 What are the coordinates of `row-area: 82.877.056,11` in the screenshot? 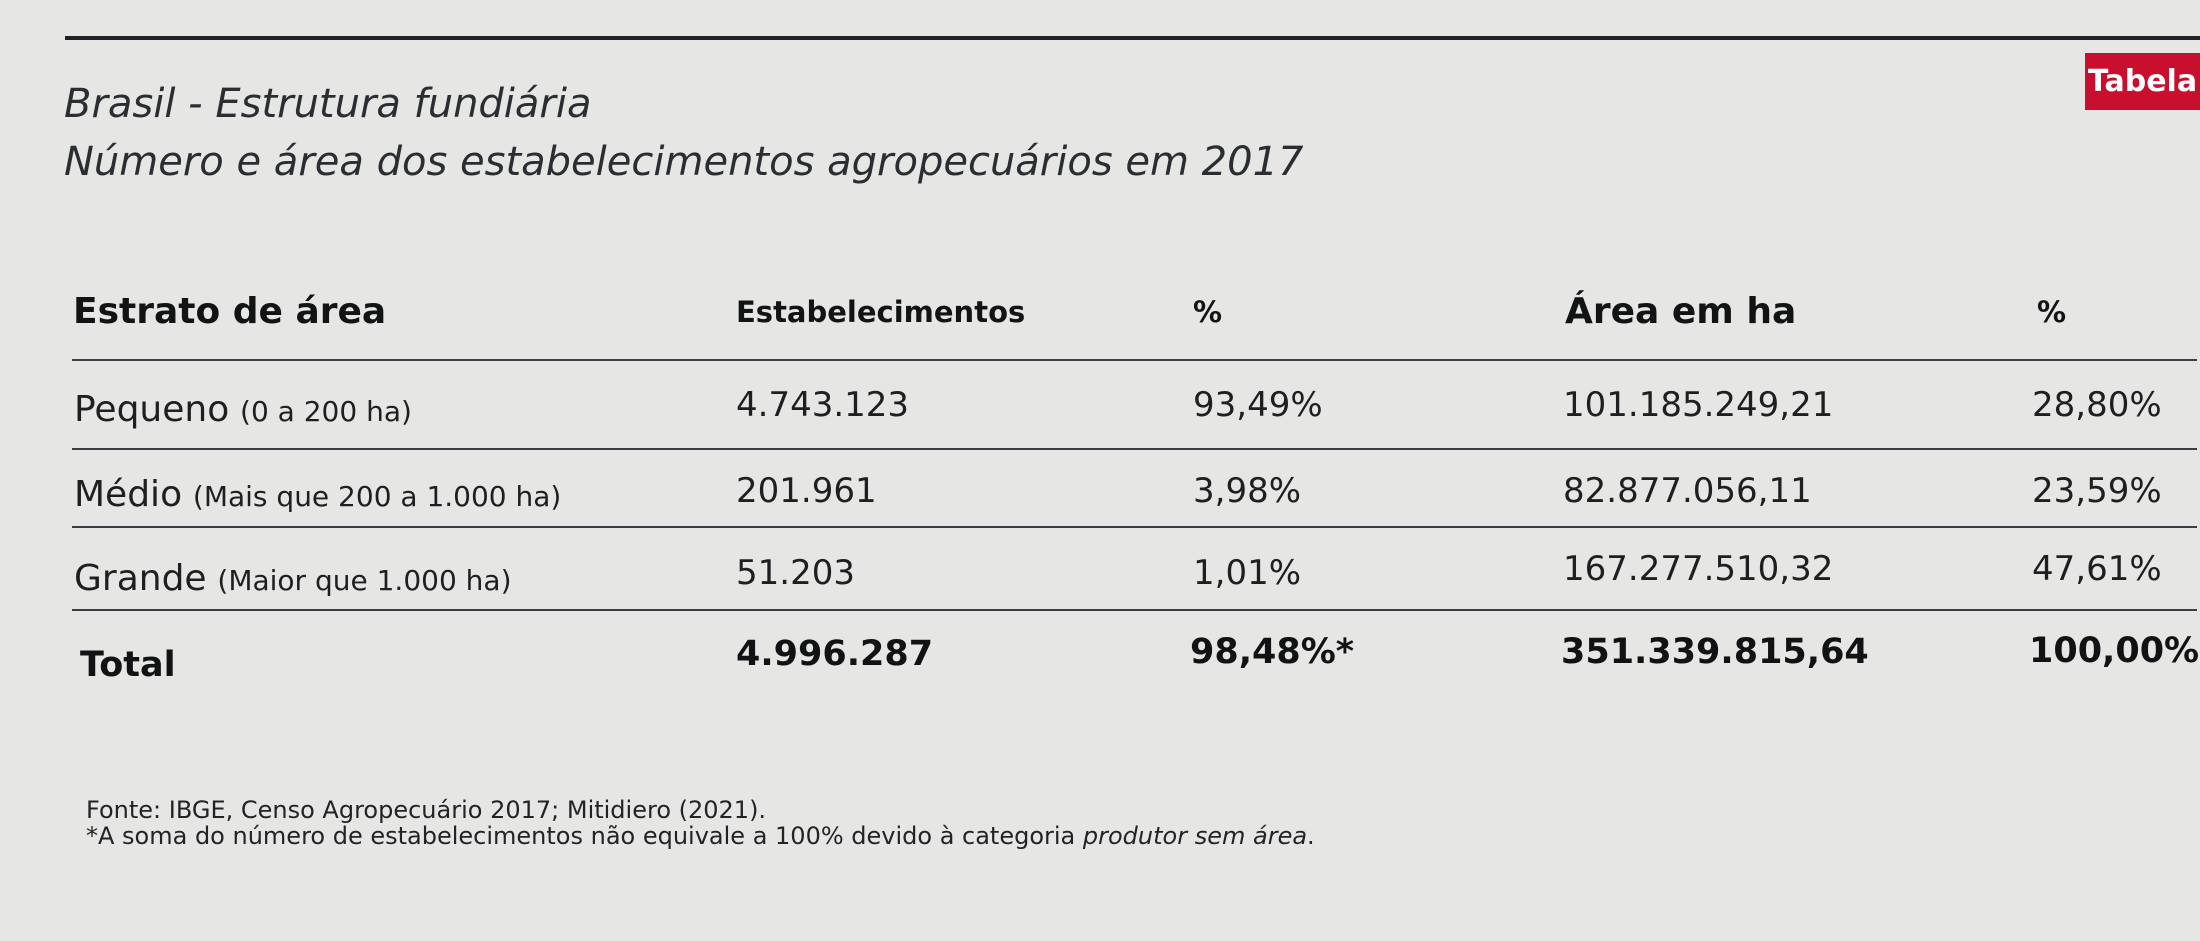 It's located at (1687, 491).